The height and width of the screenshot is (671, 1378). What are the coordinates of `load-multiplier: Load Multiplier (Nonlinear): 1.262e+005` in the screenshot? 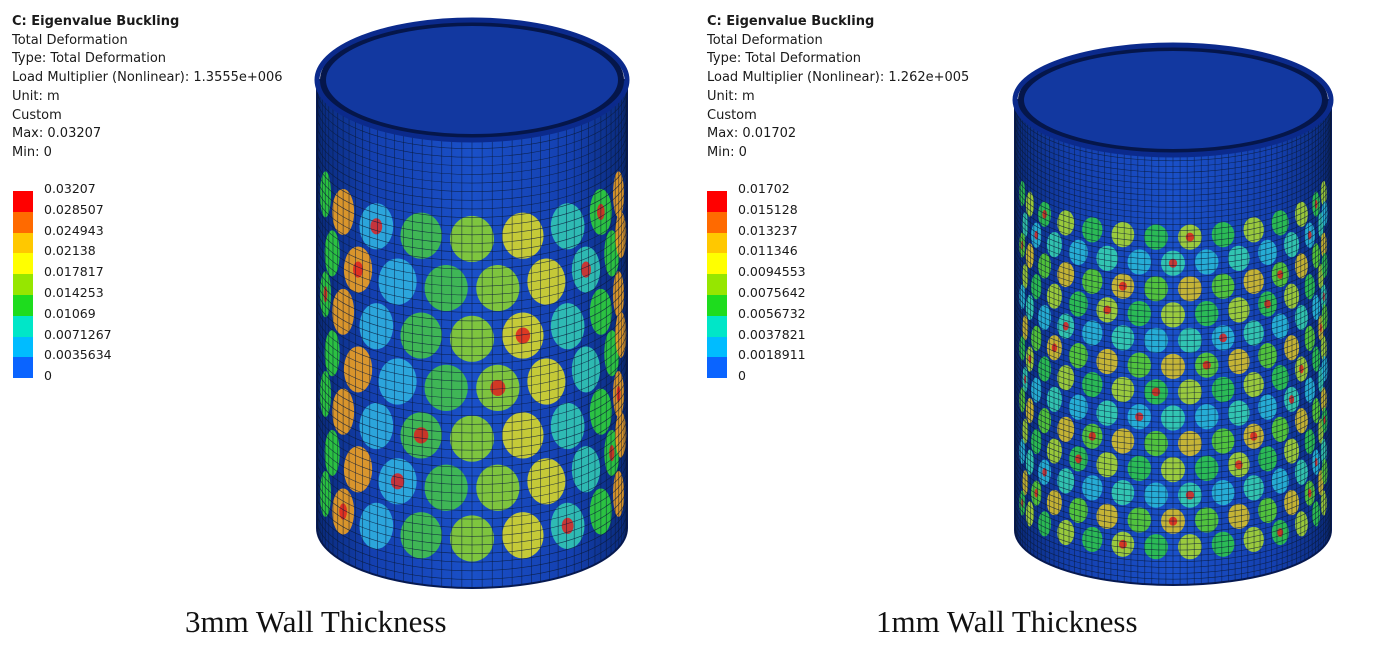 It's located at (838, 78).